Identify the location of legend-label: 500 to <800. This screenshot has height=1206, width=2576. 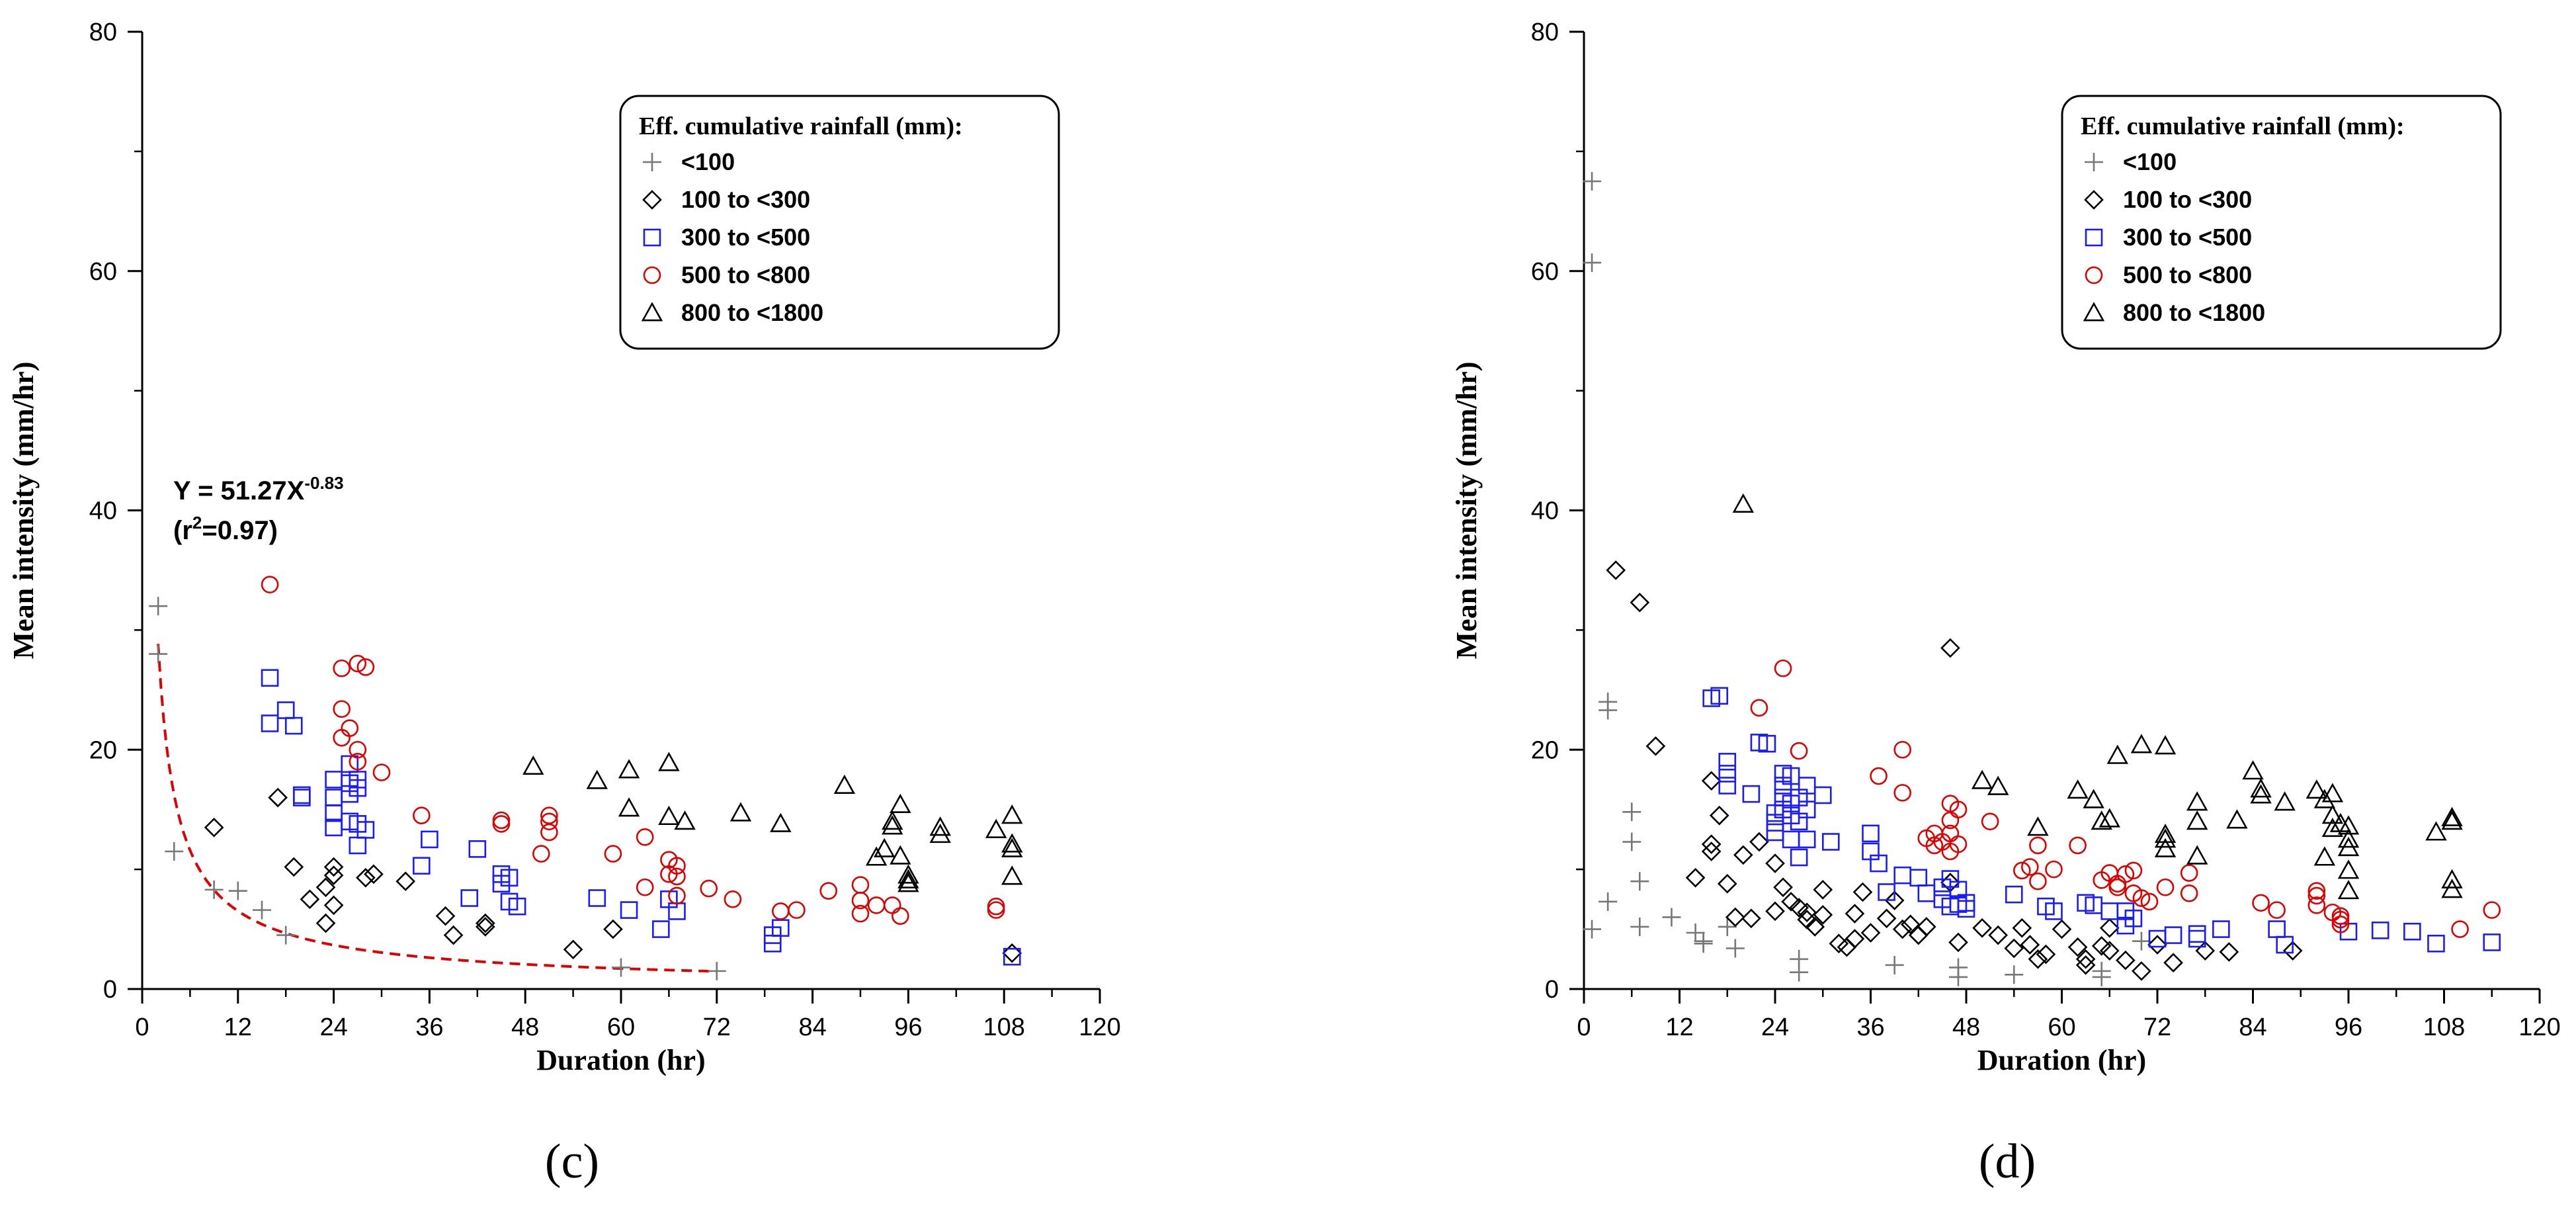
(745, 274).